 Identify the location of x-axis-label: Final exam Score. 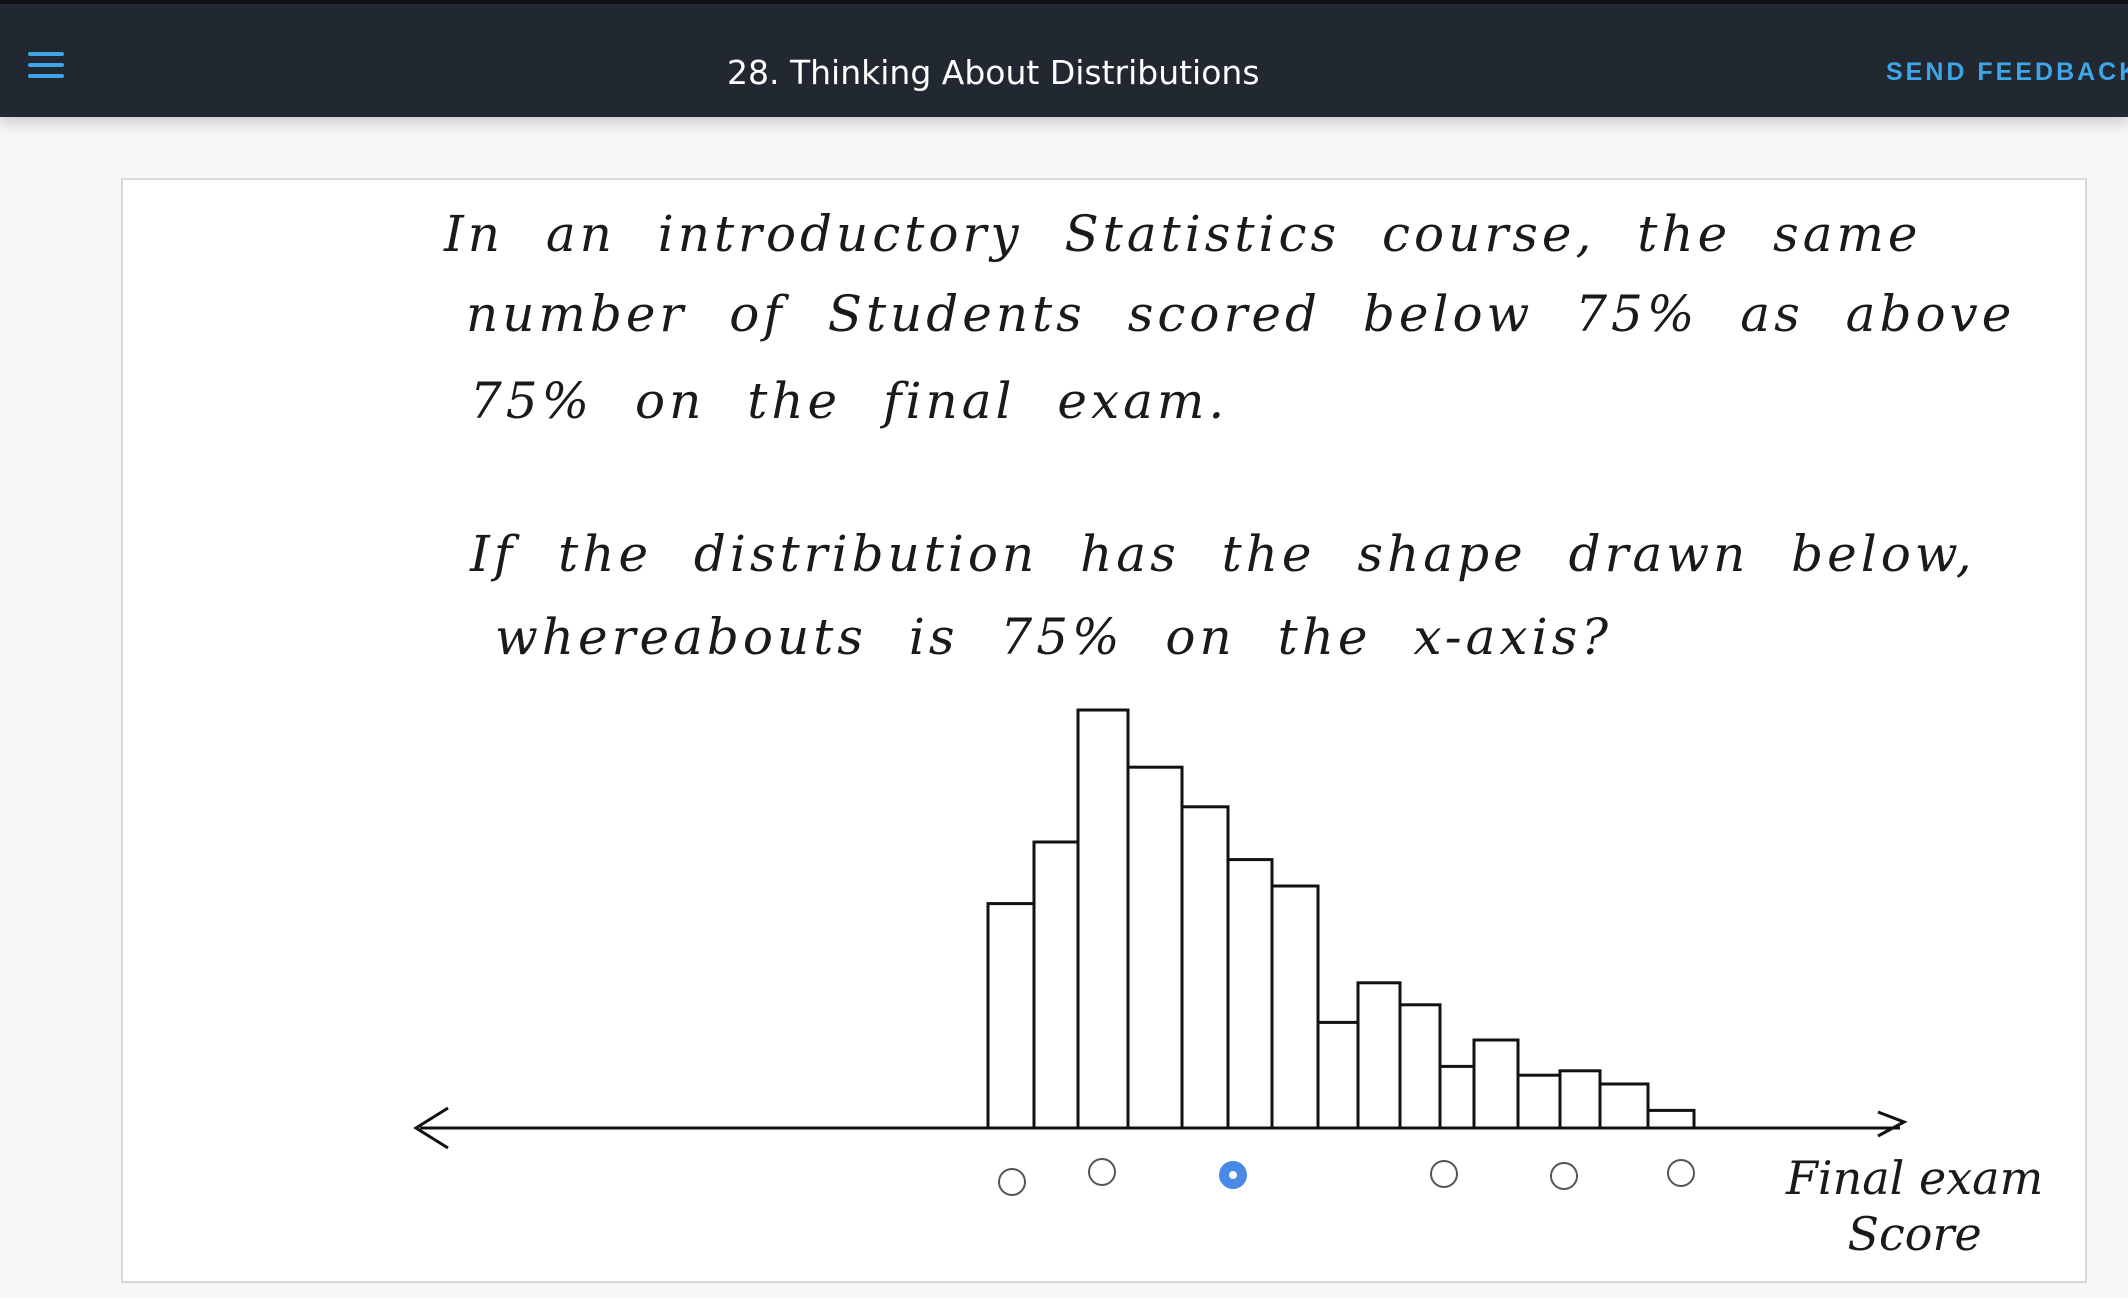
(1914, 1206).